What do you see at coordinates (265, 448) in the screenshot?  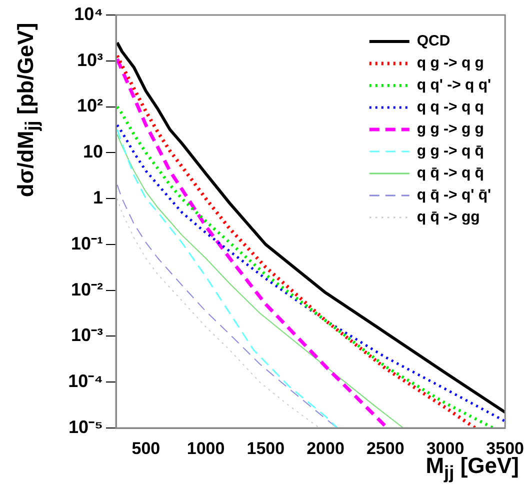 I see `x-tick-label: 1500` at bounding box center [265, 448].